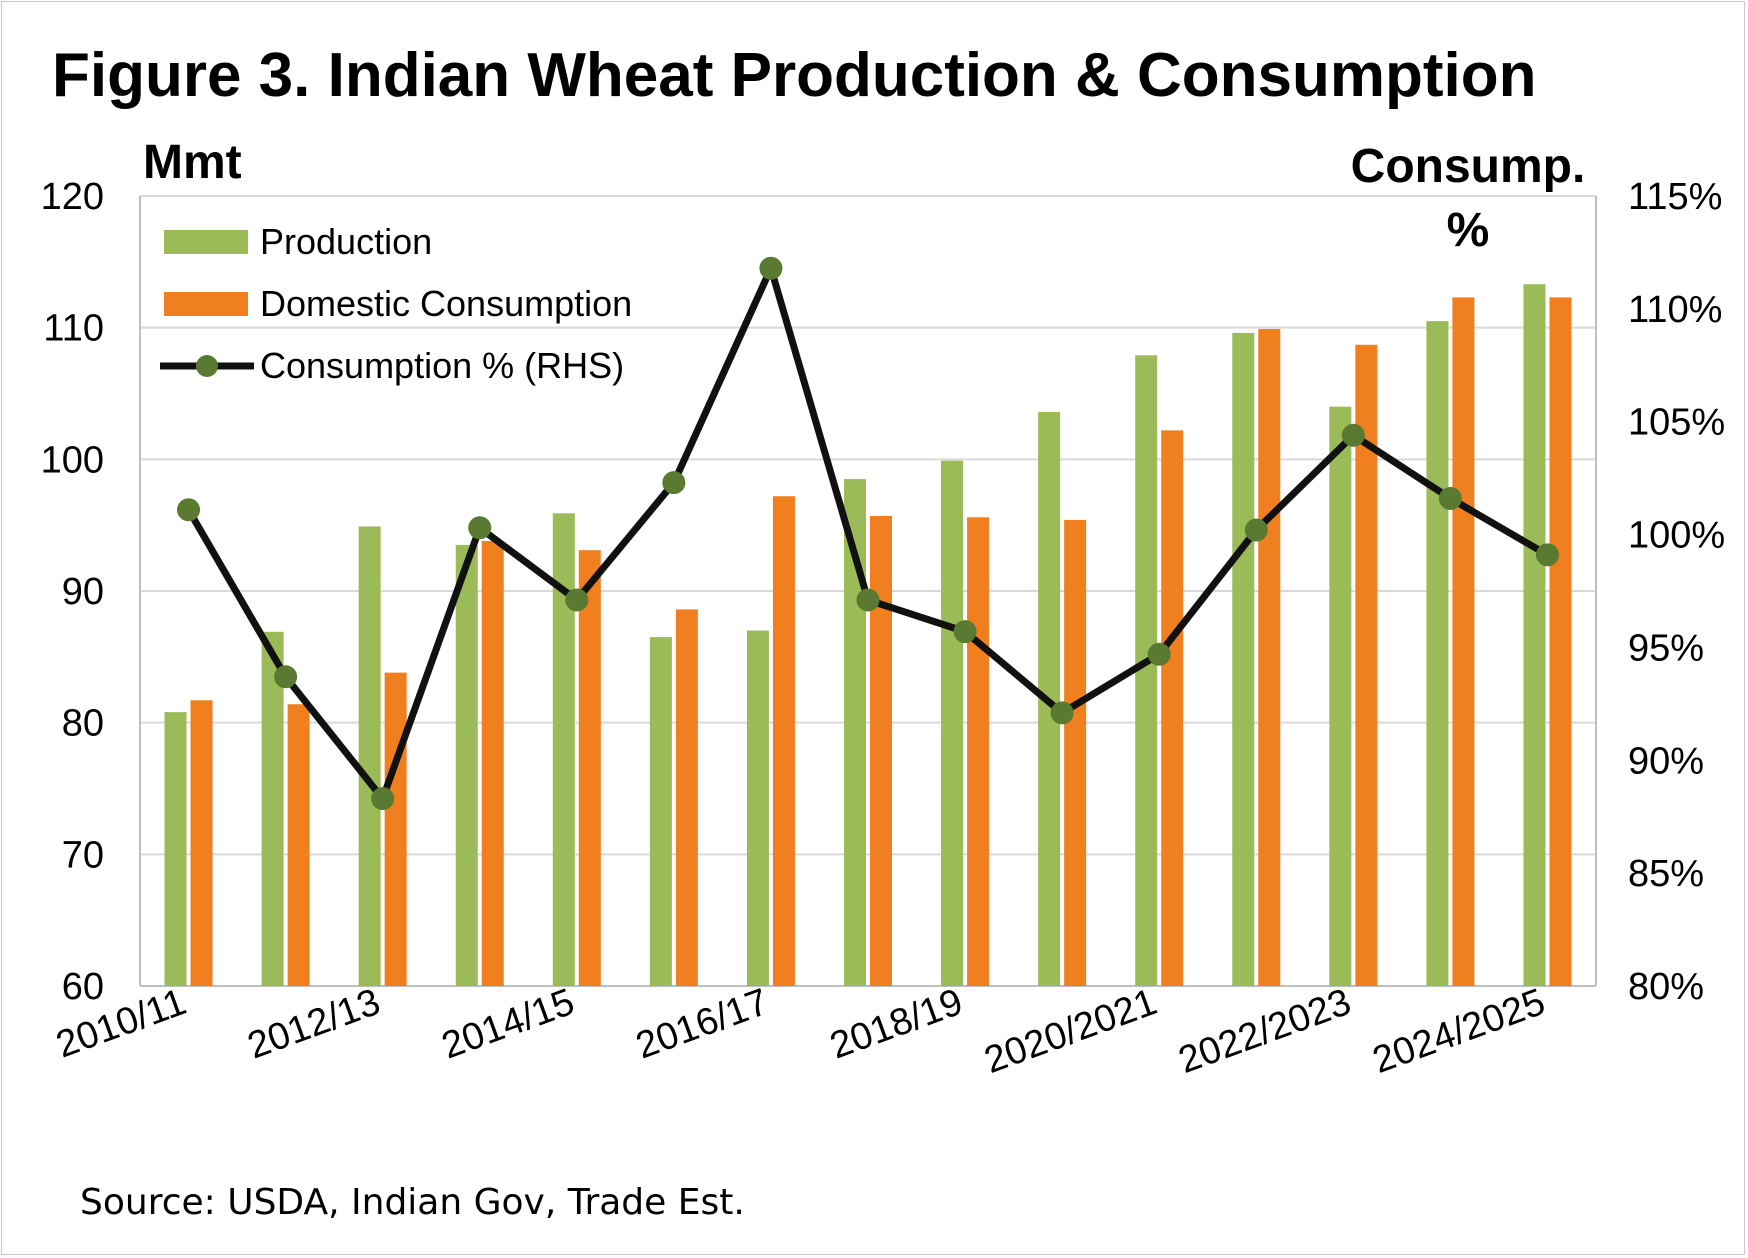 This screenshot has width=1748, height=1258. I want to click on x-tick-label: 2016/17, so click(702, 1024).